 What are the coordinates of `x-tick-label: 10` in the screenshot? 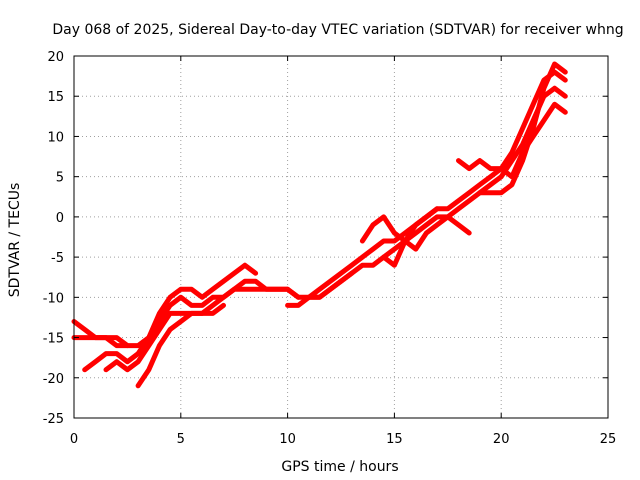 It's located at (287, 439).